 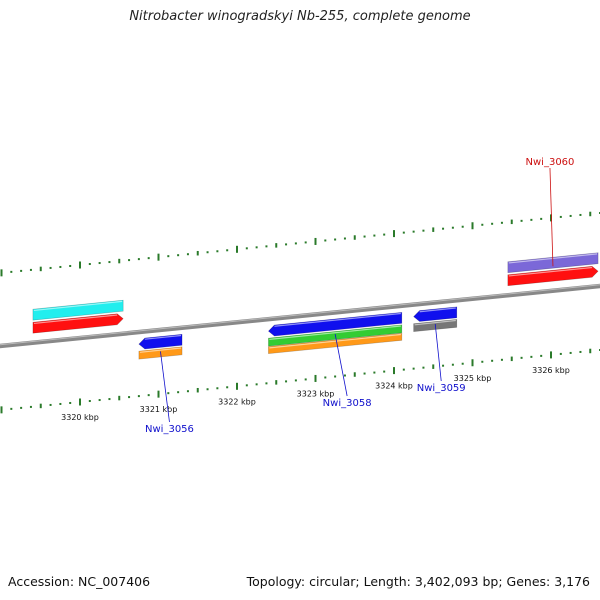 I want to click on accession-text: Accession: NC_007406, so click(x=79, y=581).